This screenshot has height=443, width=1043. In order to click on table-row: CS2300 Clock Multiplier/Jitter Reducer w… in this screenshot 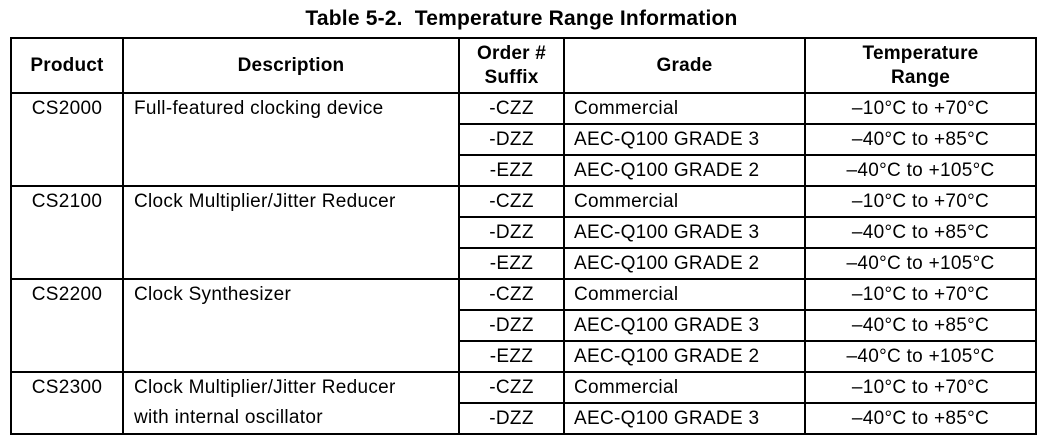, I will do `click(523, 403)`.